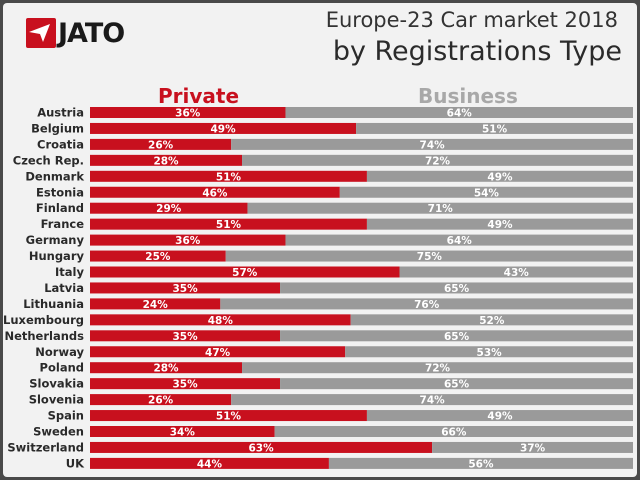 This screenshot has width=640, height=480. I want to click on country-label-slovakia: Slovakia, so click(56, 384).